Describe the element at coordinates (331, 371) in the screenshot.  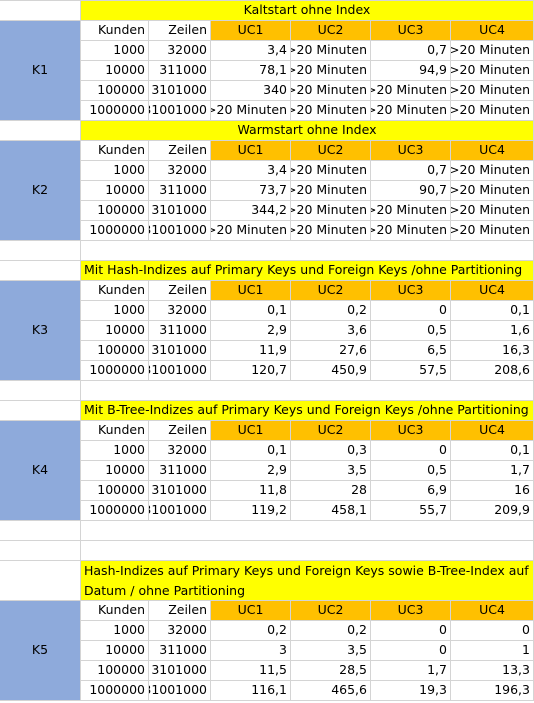
I see `cell-uc2: 450,9` at that location.